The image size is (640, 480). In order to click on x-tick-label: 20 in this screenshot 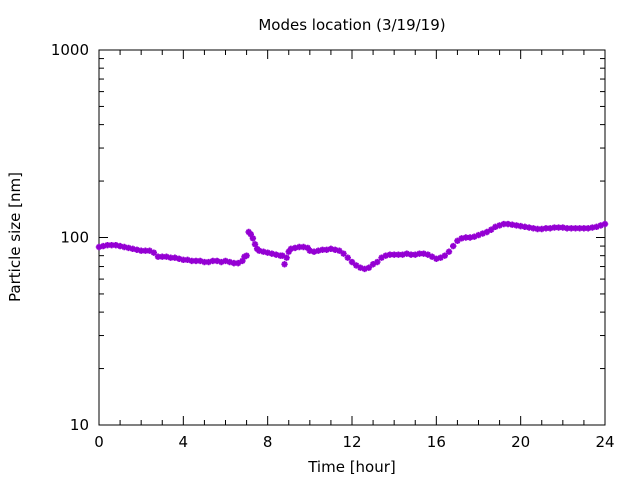, I will do `click(520, 442)`.